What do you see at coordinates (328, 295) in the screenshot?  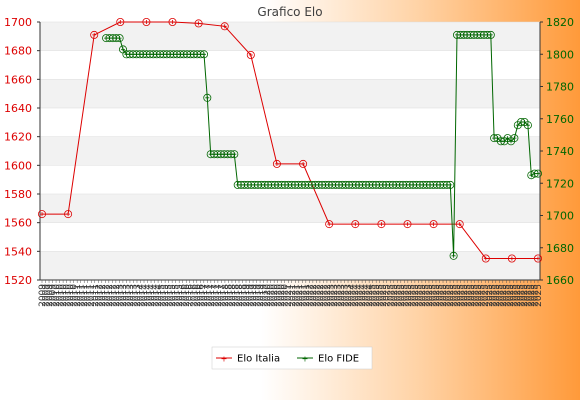 I see `x-tick-label: 2022` at bounding box center [328, 295].